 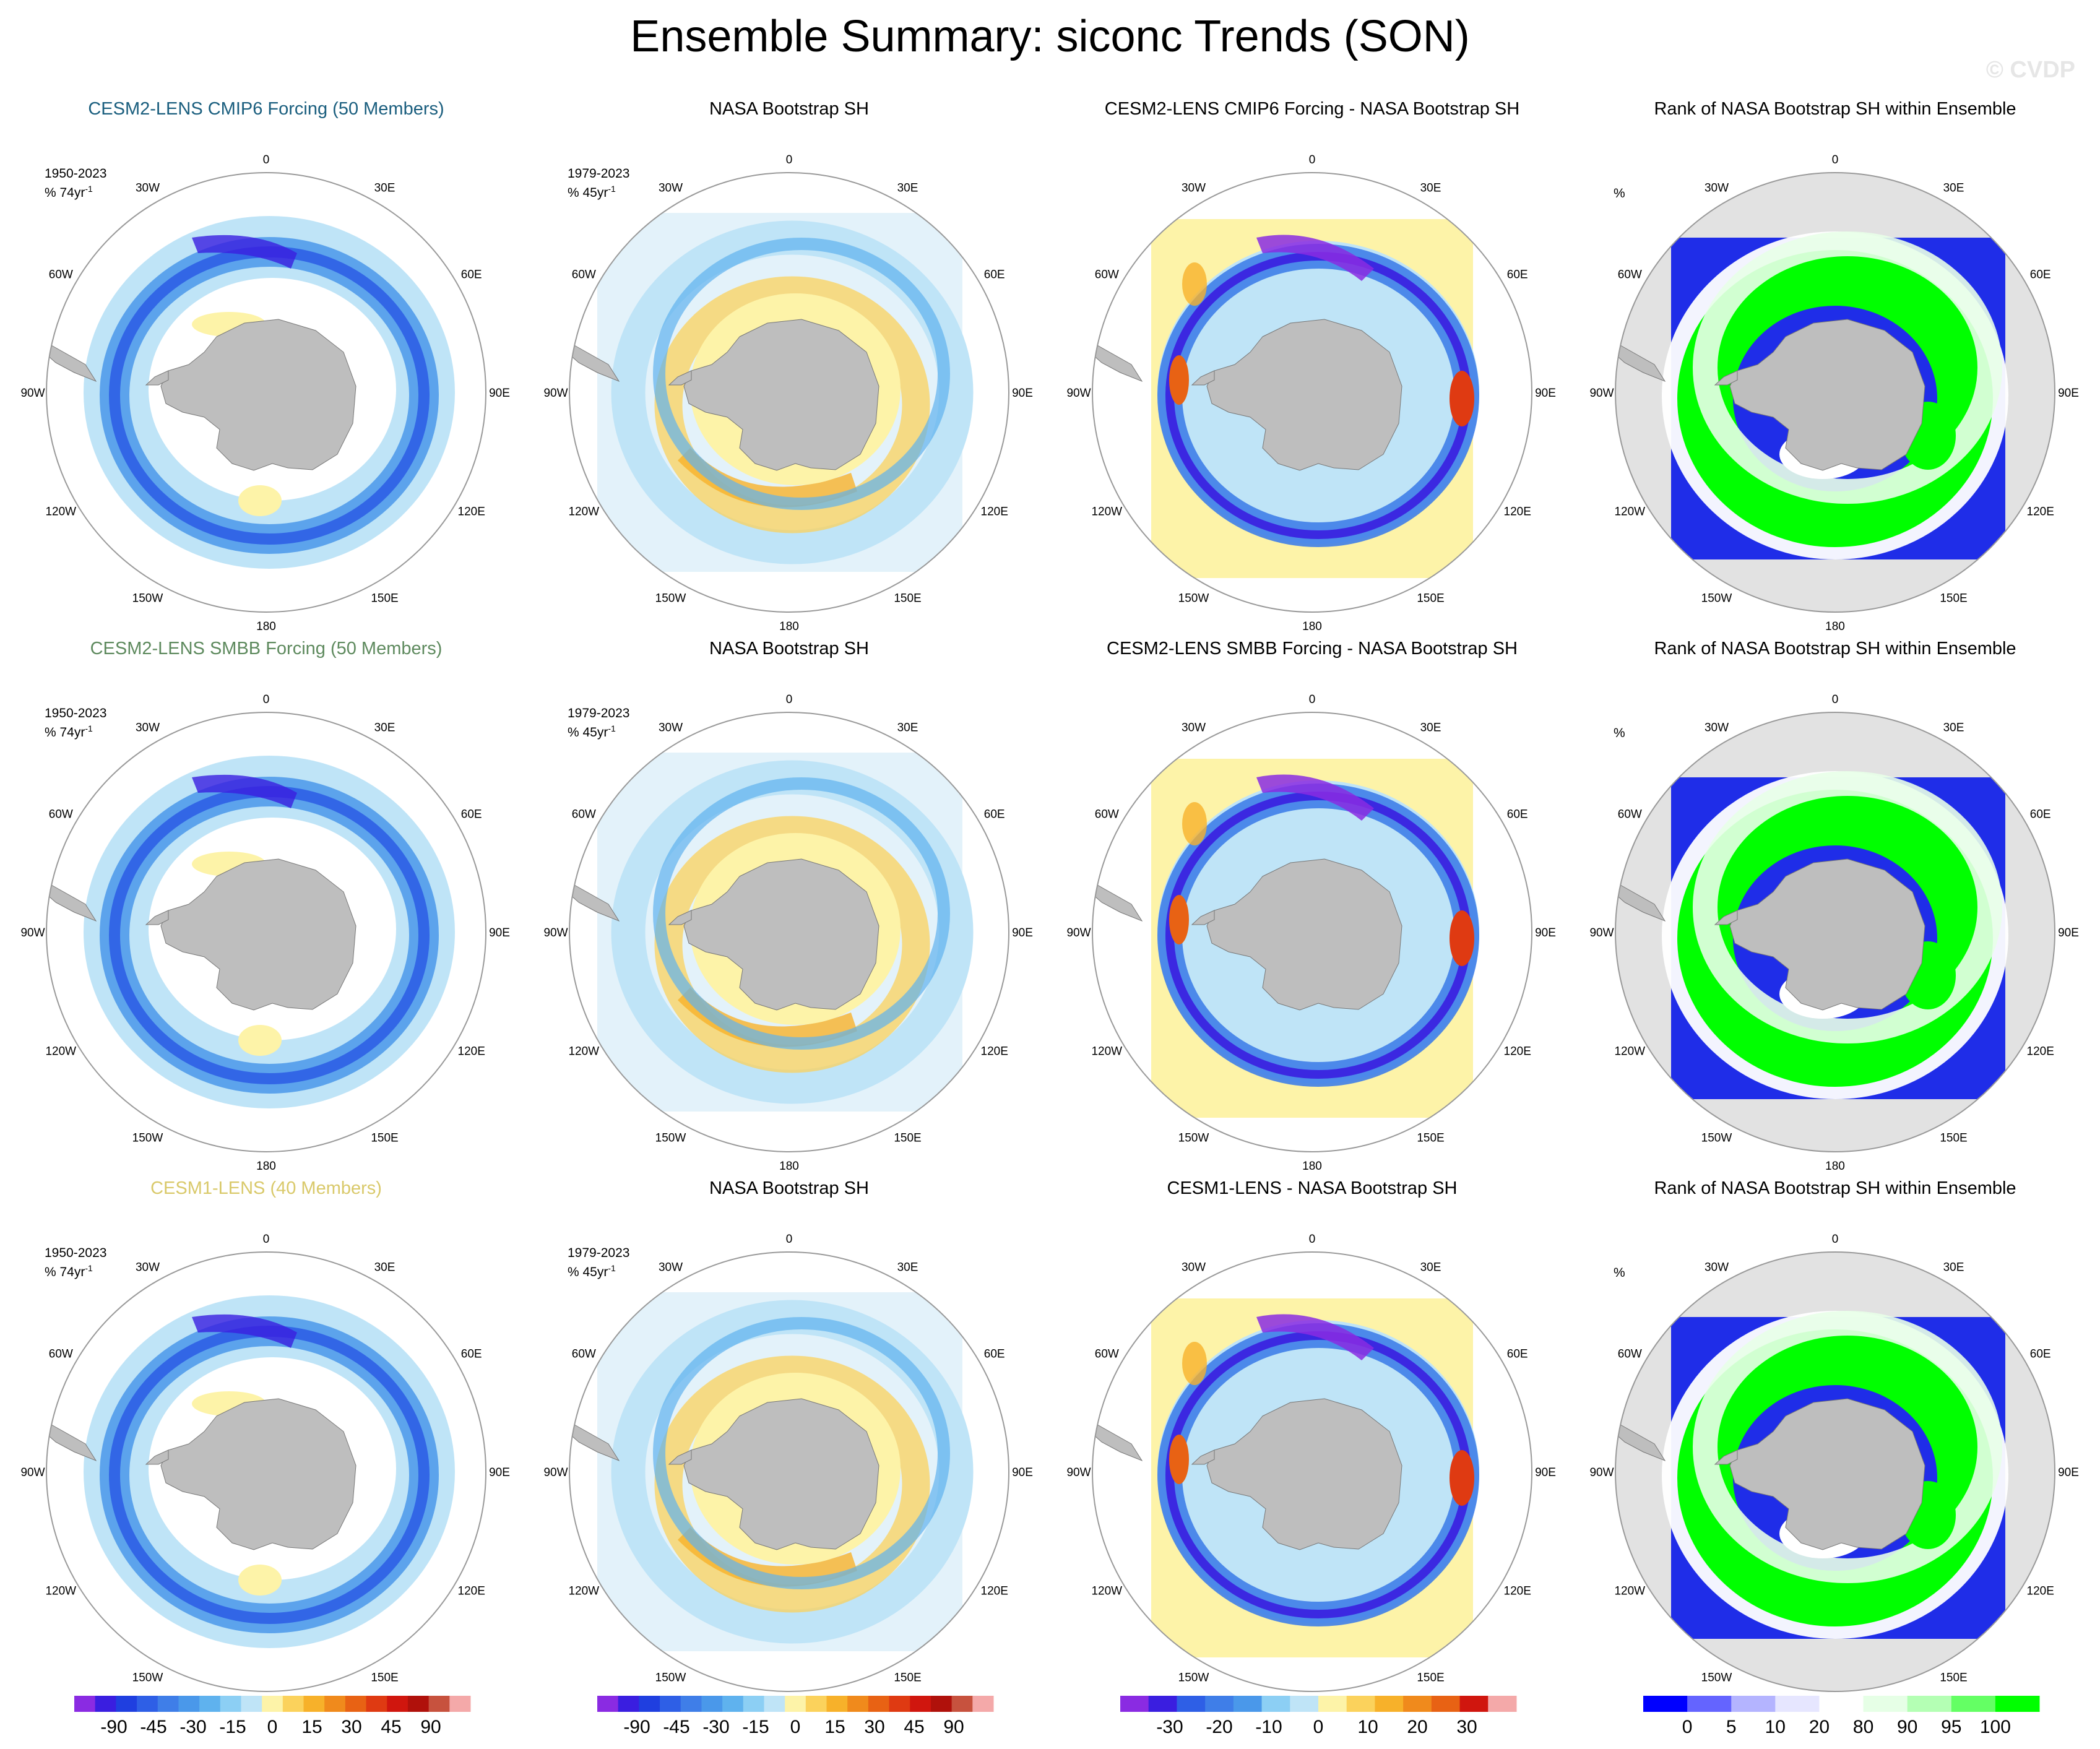 I want to click on units-exponent: -1, so click(x=89, y=728).